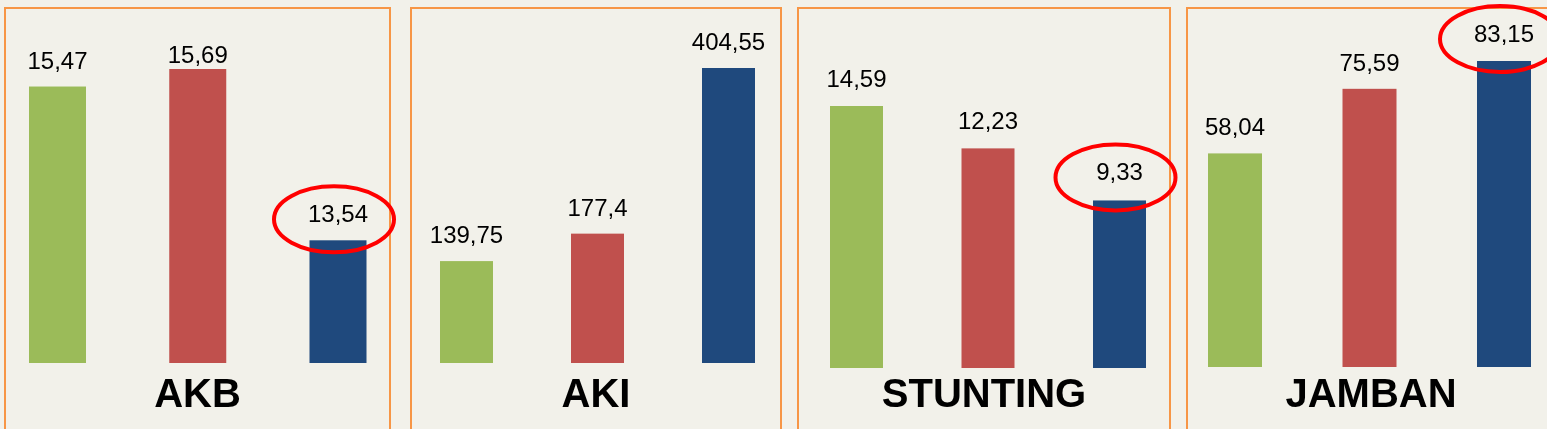  Describe the element at coordinates (1504, 33) in the screenshot. I see `data-label: 83,15` at that location.